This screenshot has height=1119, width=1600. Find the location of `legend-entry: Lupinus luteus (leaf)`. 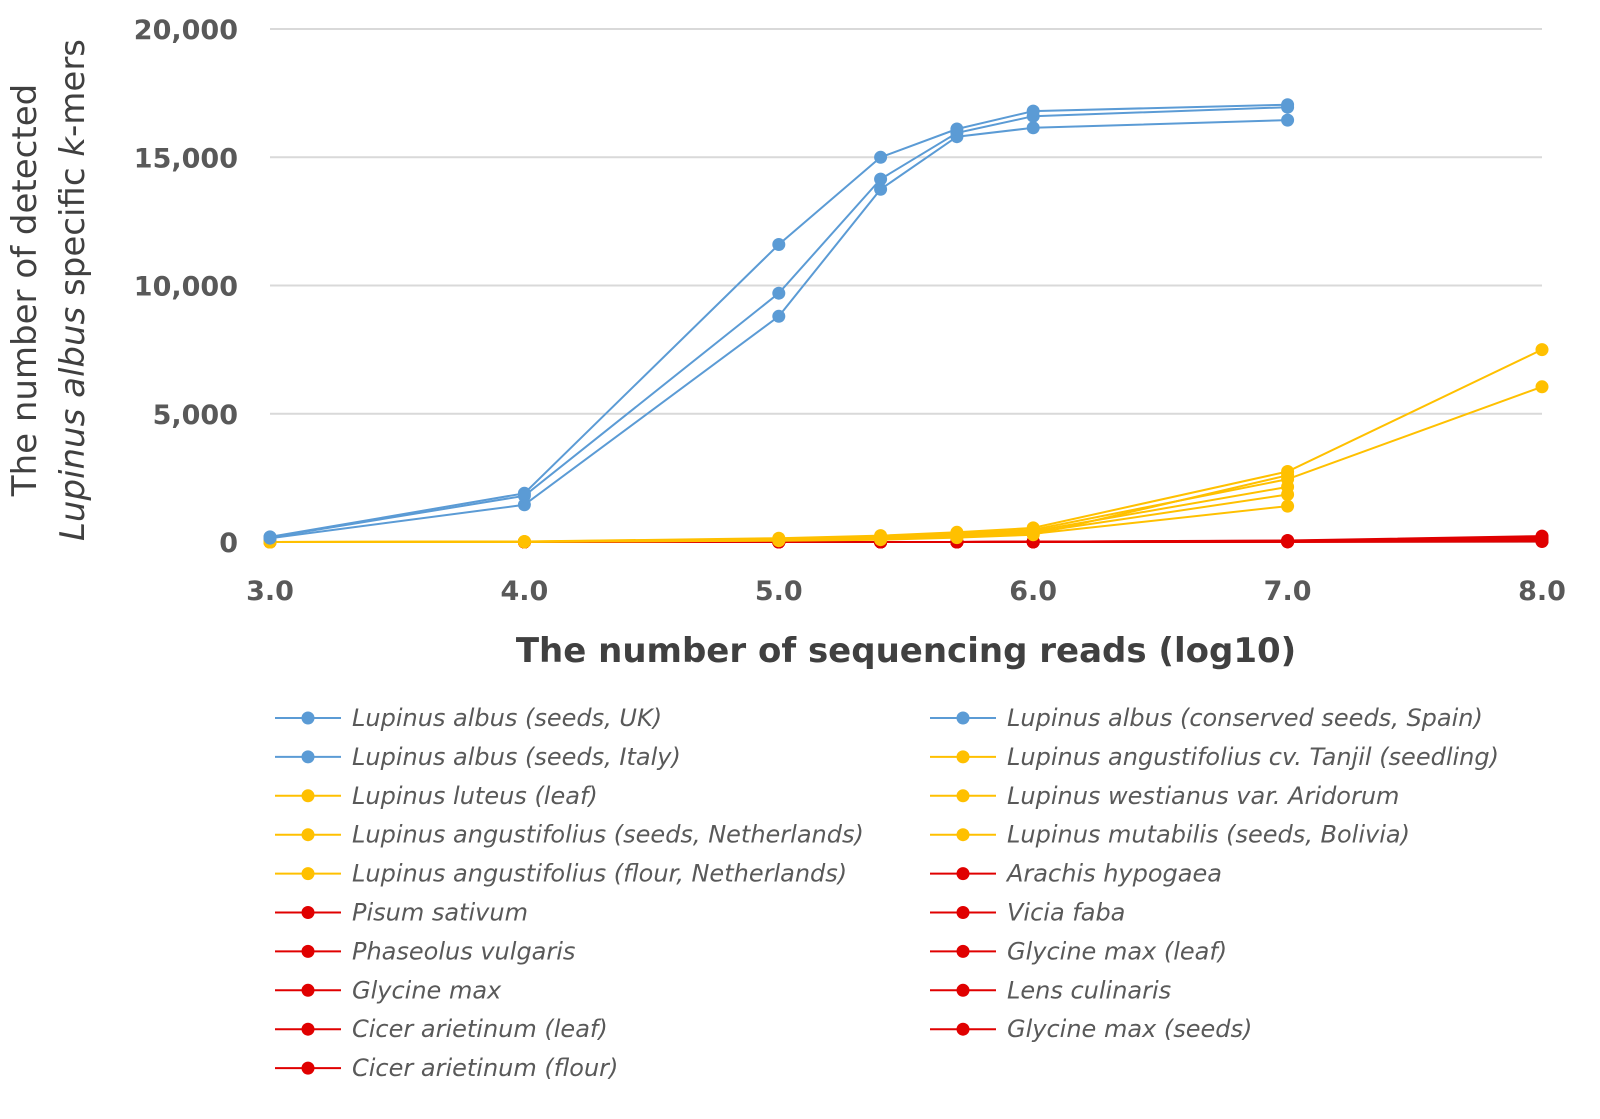

legend-entry: Lupinus luteus (leaf) is located at coordinates (436, 796).